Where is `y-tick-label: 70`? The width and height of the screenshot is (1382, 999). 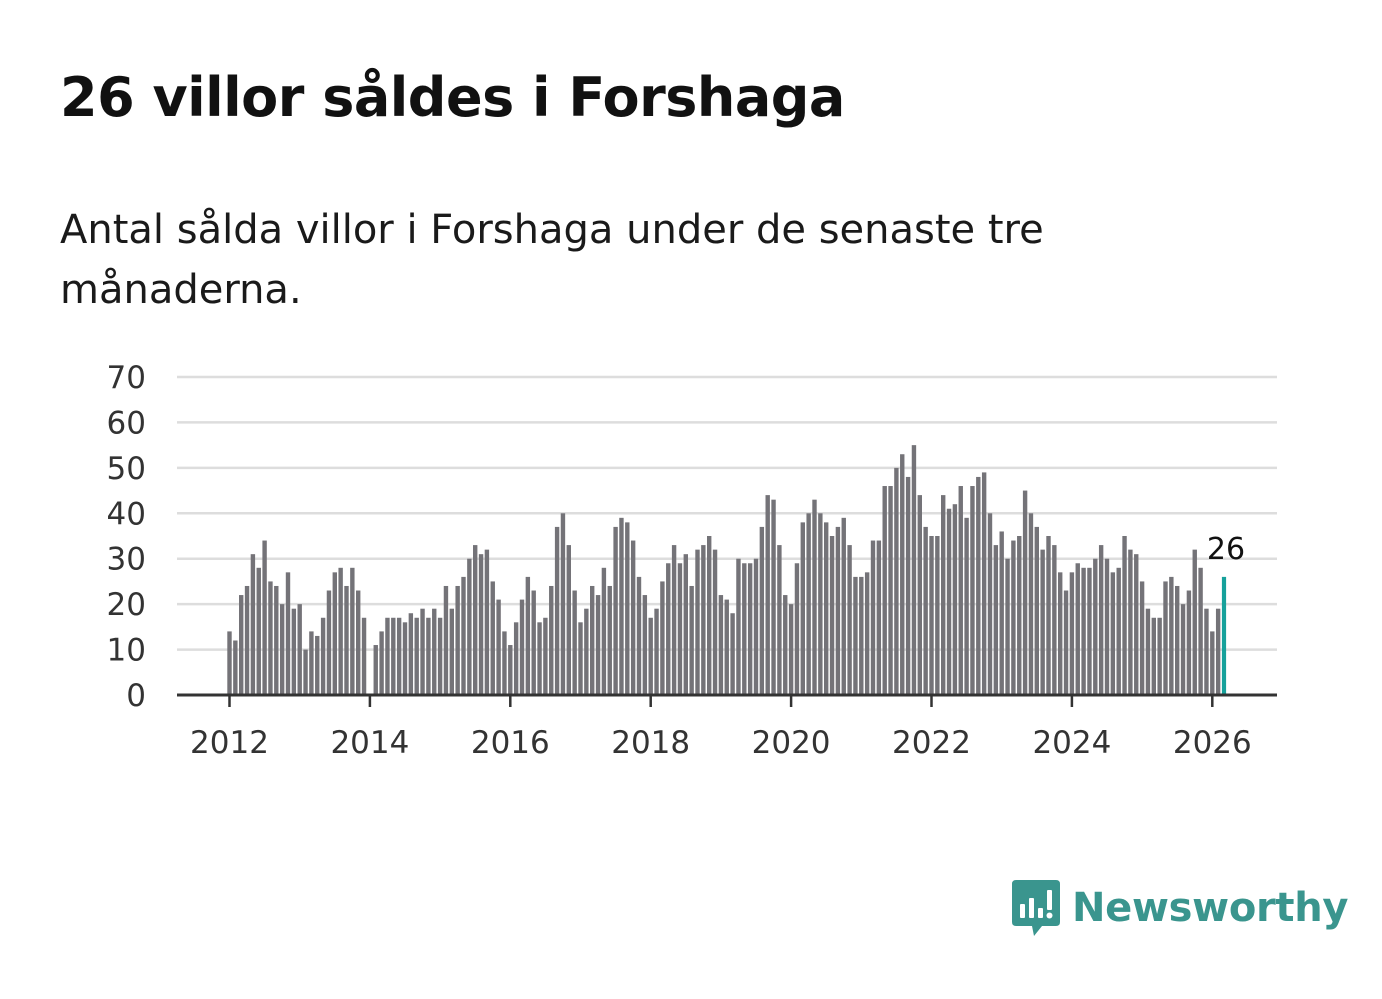
y-tick-label: 70 is located at coordinates (126, 378).